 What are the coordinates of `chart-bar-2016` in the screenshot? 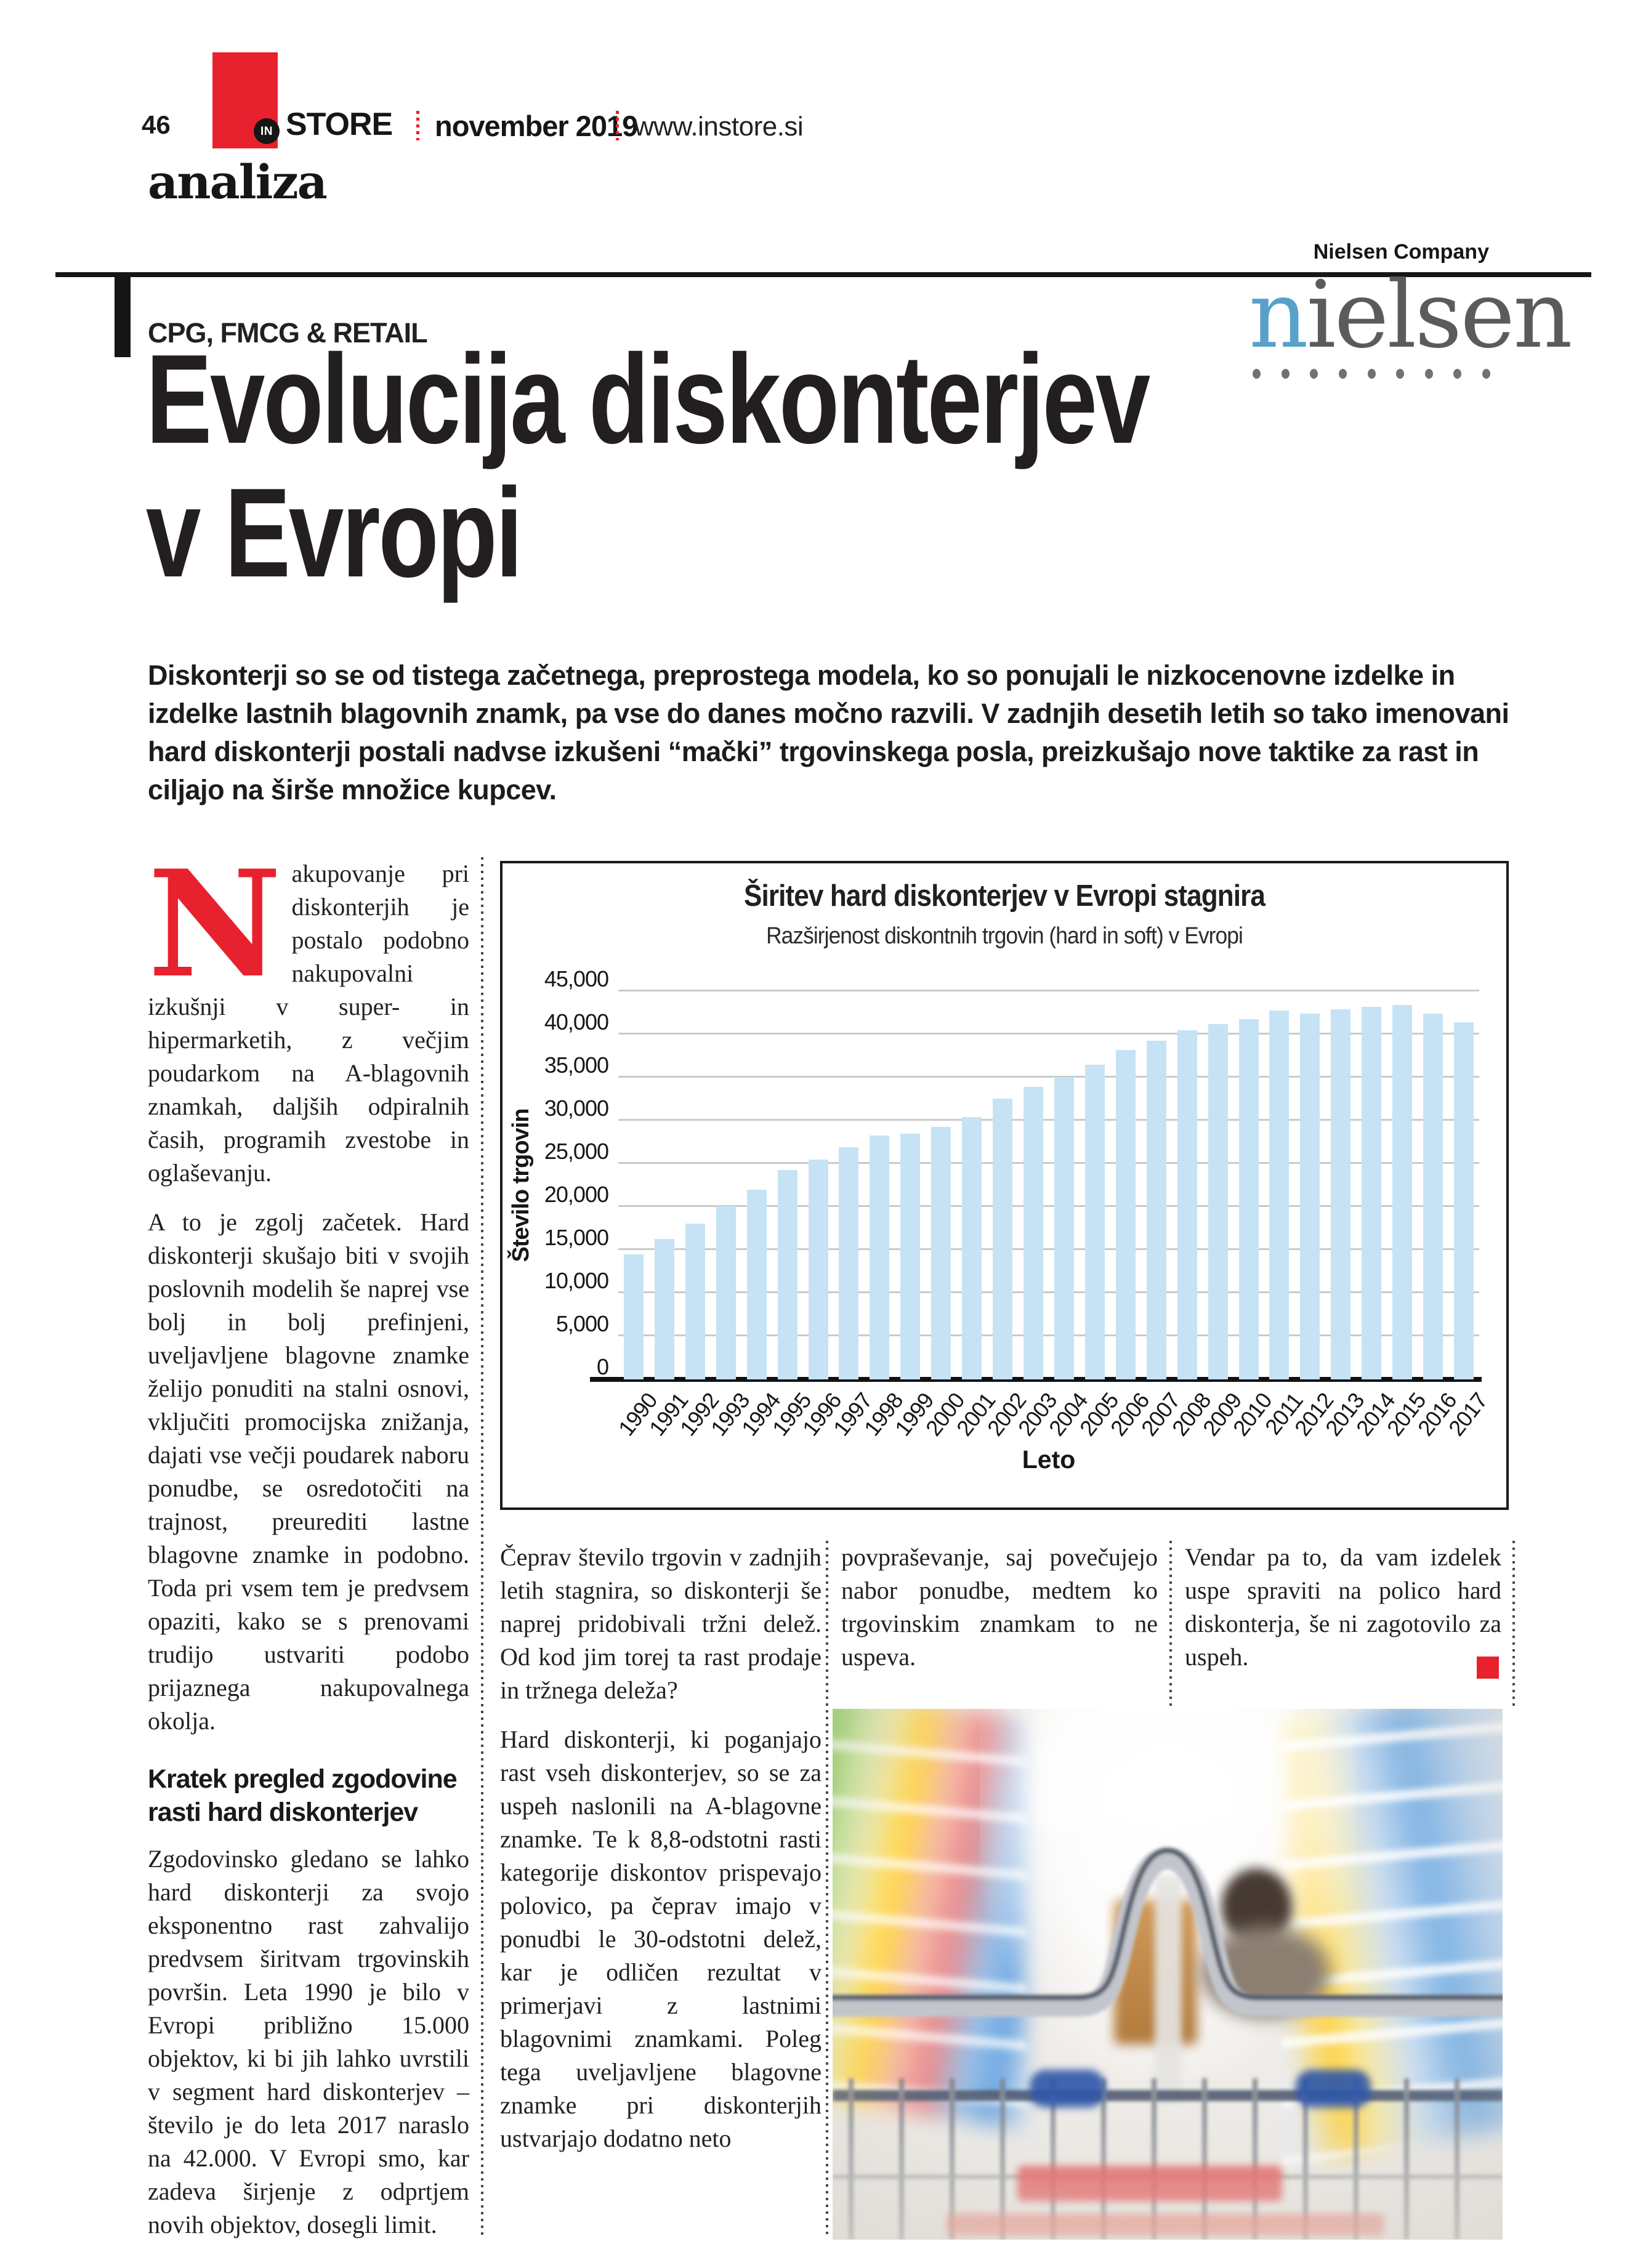 It's located at (1433, 1196).